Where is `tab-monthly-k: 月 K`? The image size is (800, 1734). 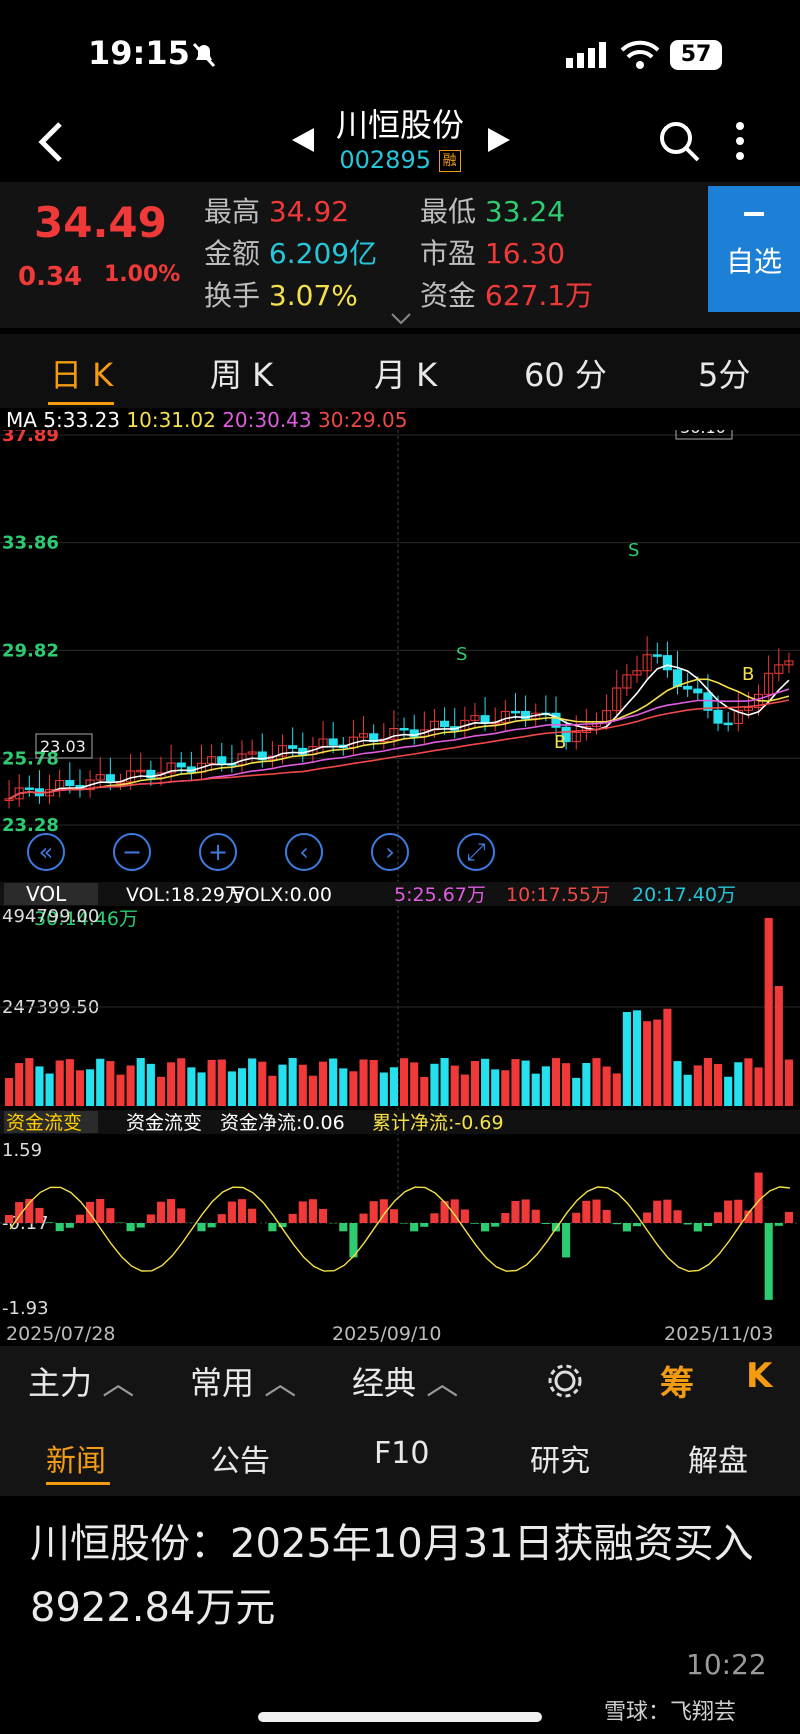 tab-monthly-k: 月 K is located at coordinates (406, 375).